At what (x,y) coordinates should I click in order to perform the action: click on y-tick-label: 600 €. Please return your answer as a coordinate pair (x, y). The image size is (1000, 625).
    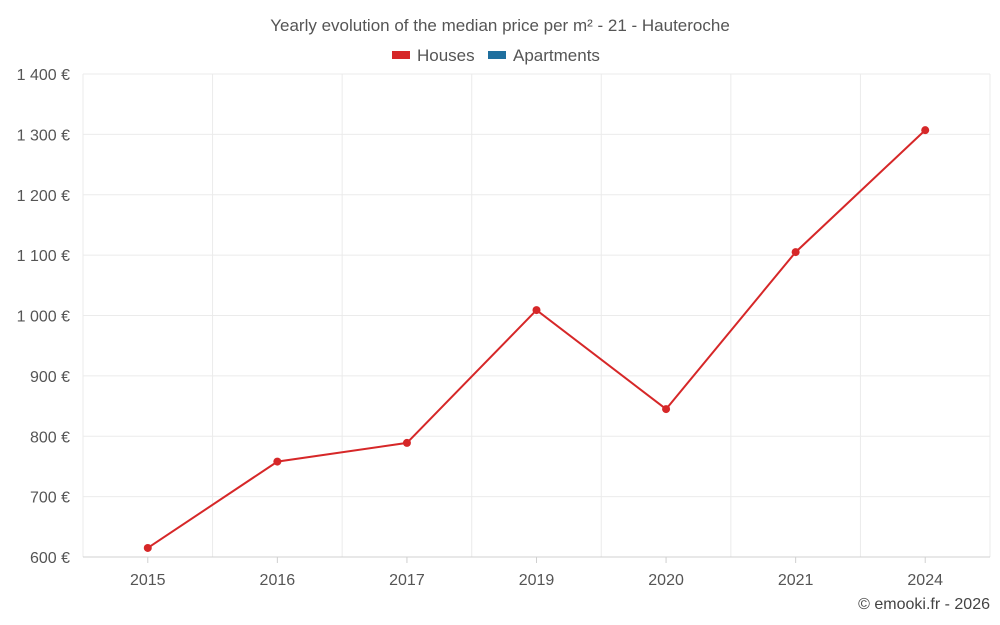
    Looking at the image, I should click on (50, 558).